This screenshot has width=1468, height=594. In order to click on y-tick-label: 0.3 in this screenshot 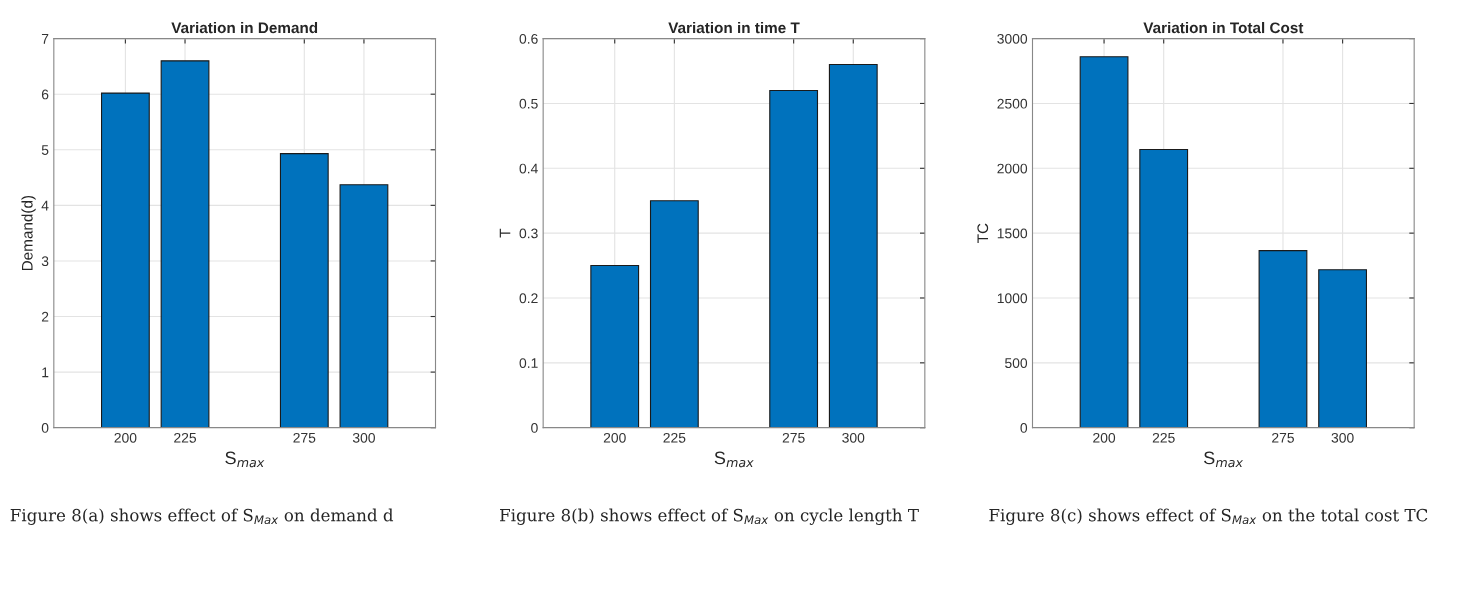, I will do `click(528, 233)`.